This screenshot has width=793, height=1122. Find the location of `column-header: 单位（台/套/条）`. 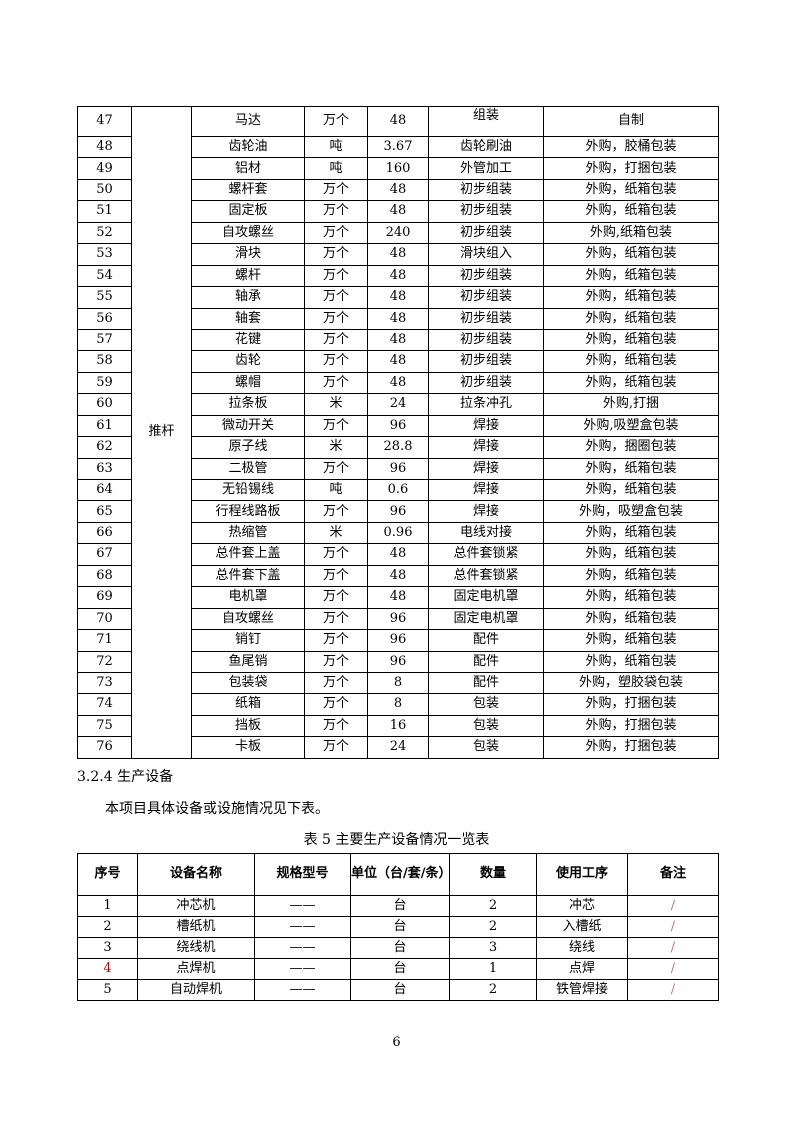

column-header: 单位（台/套/条） is located at coordinates (400, 874).